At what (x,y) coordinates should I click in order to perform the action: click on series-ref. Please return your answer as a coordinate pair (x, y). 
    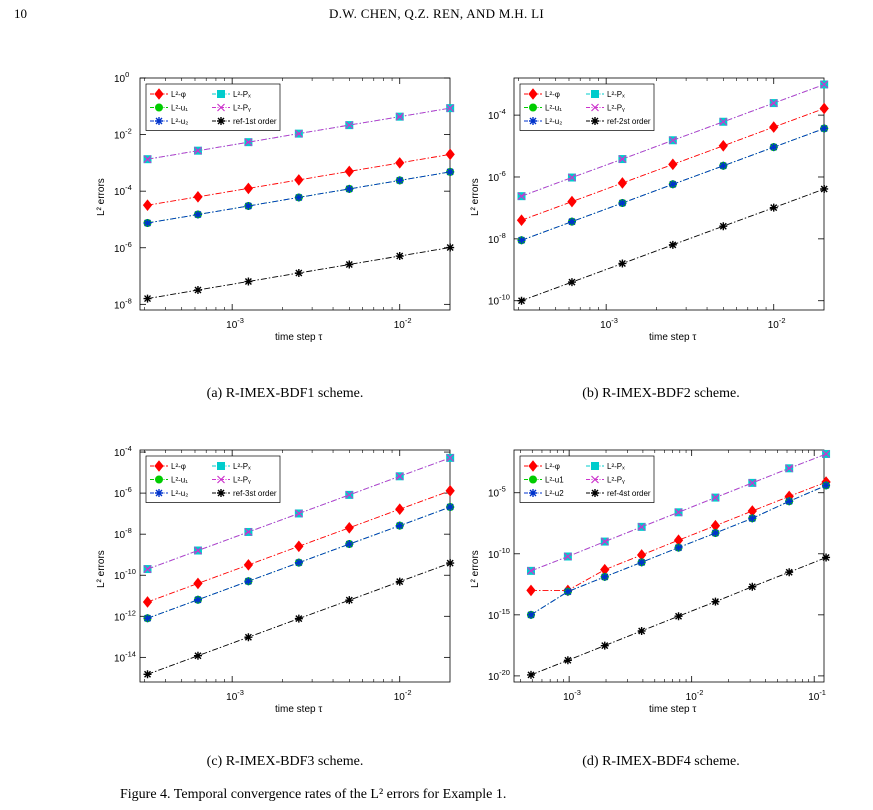
    Looking at the image, I should click on (678, 616).